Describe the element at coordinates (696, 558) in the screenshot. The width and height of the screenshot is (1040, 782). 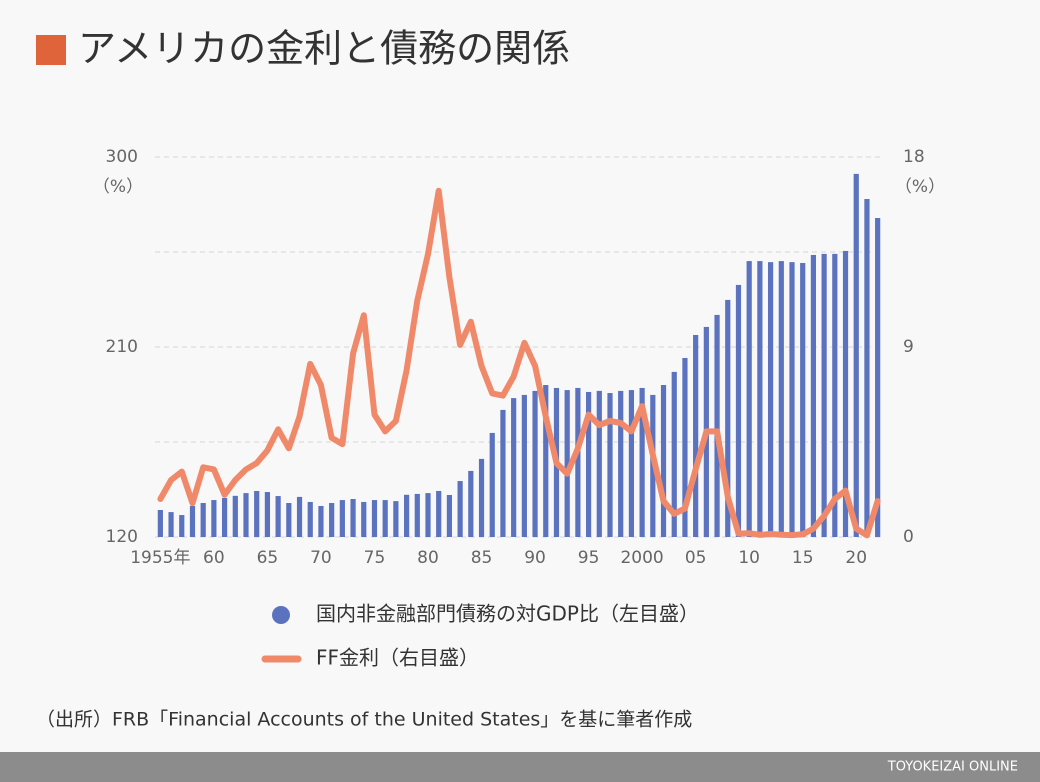
I see `x-tick-label: 05` at that location.